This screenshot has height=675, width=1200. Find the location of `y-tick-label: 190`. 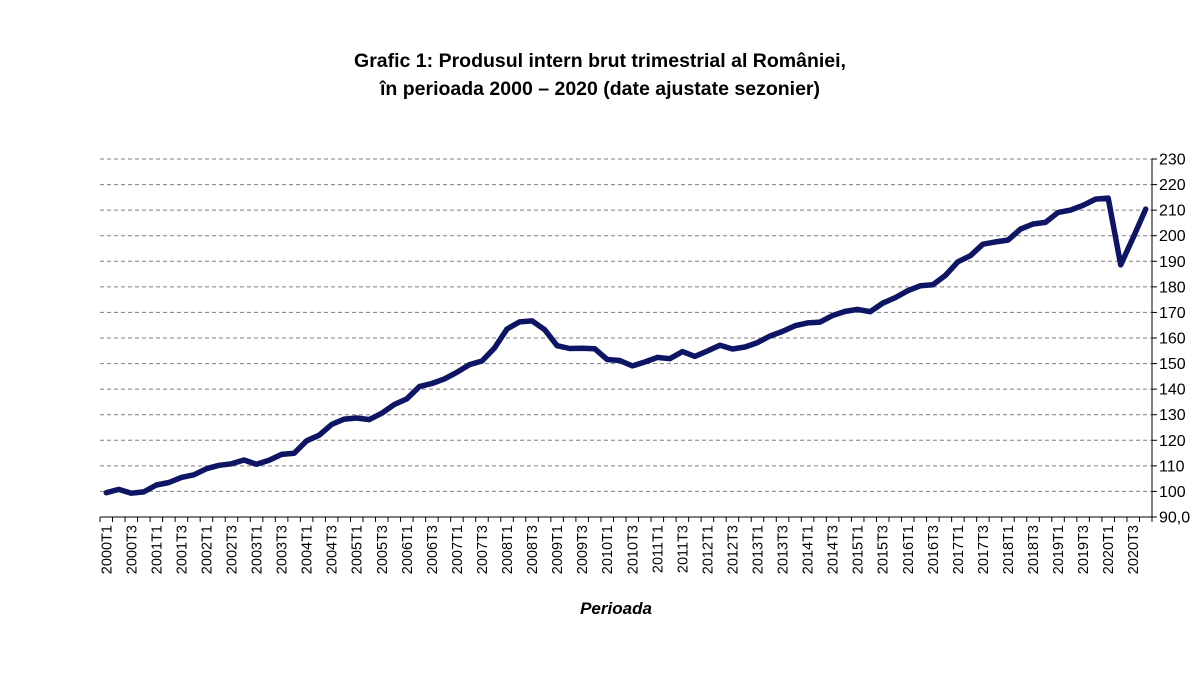

y-tick-label: 190 is located at coordinates (1172, 262).